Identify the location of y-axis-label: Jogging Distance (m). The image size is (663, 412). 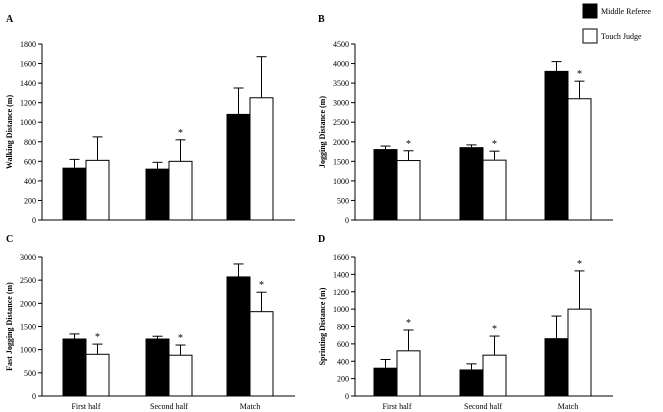
(322, 132).